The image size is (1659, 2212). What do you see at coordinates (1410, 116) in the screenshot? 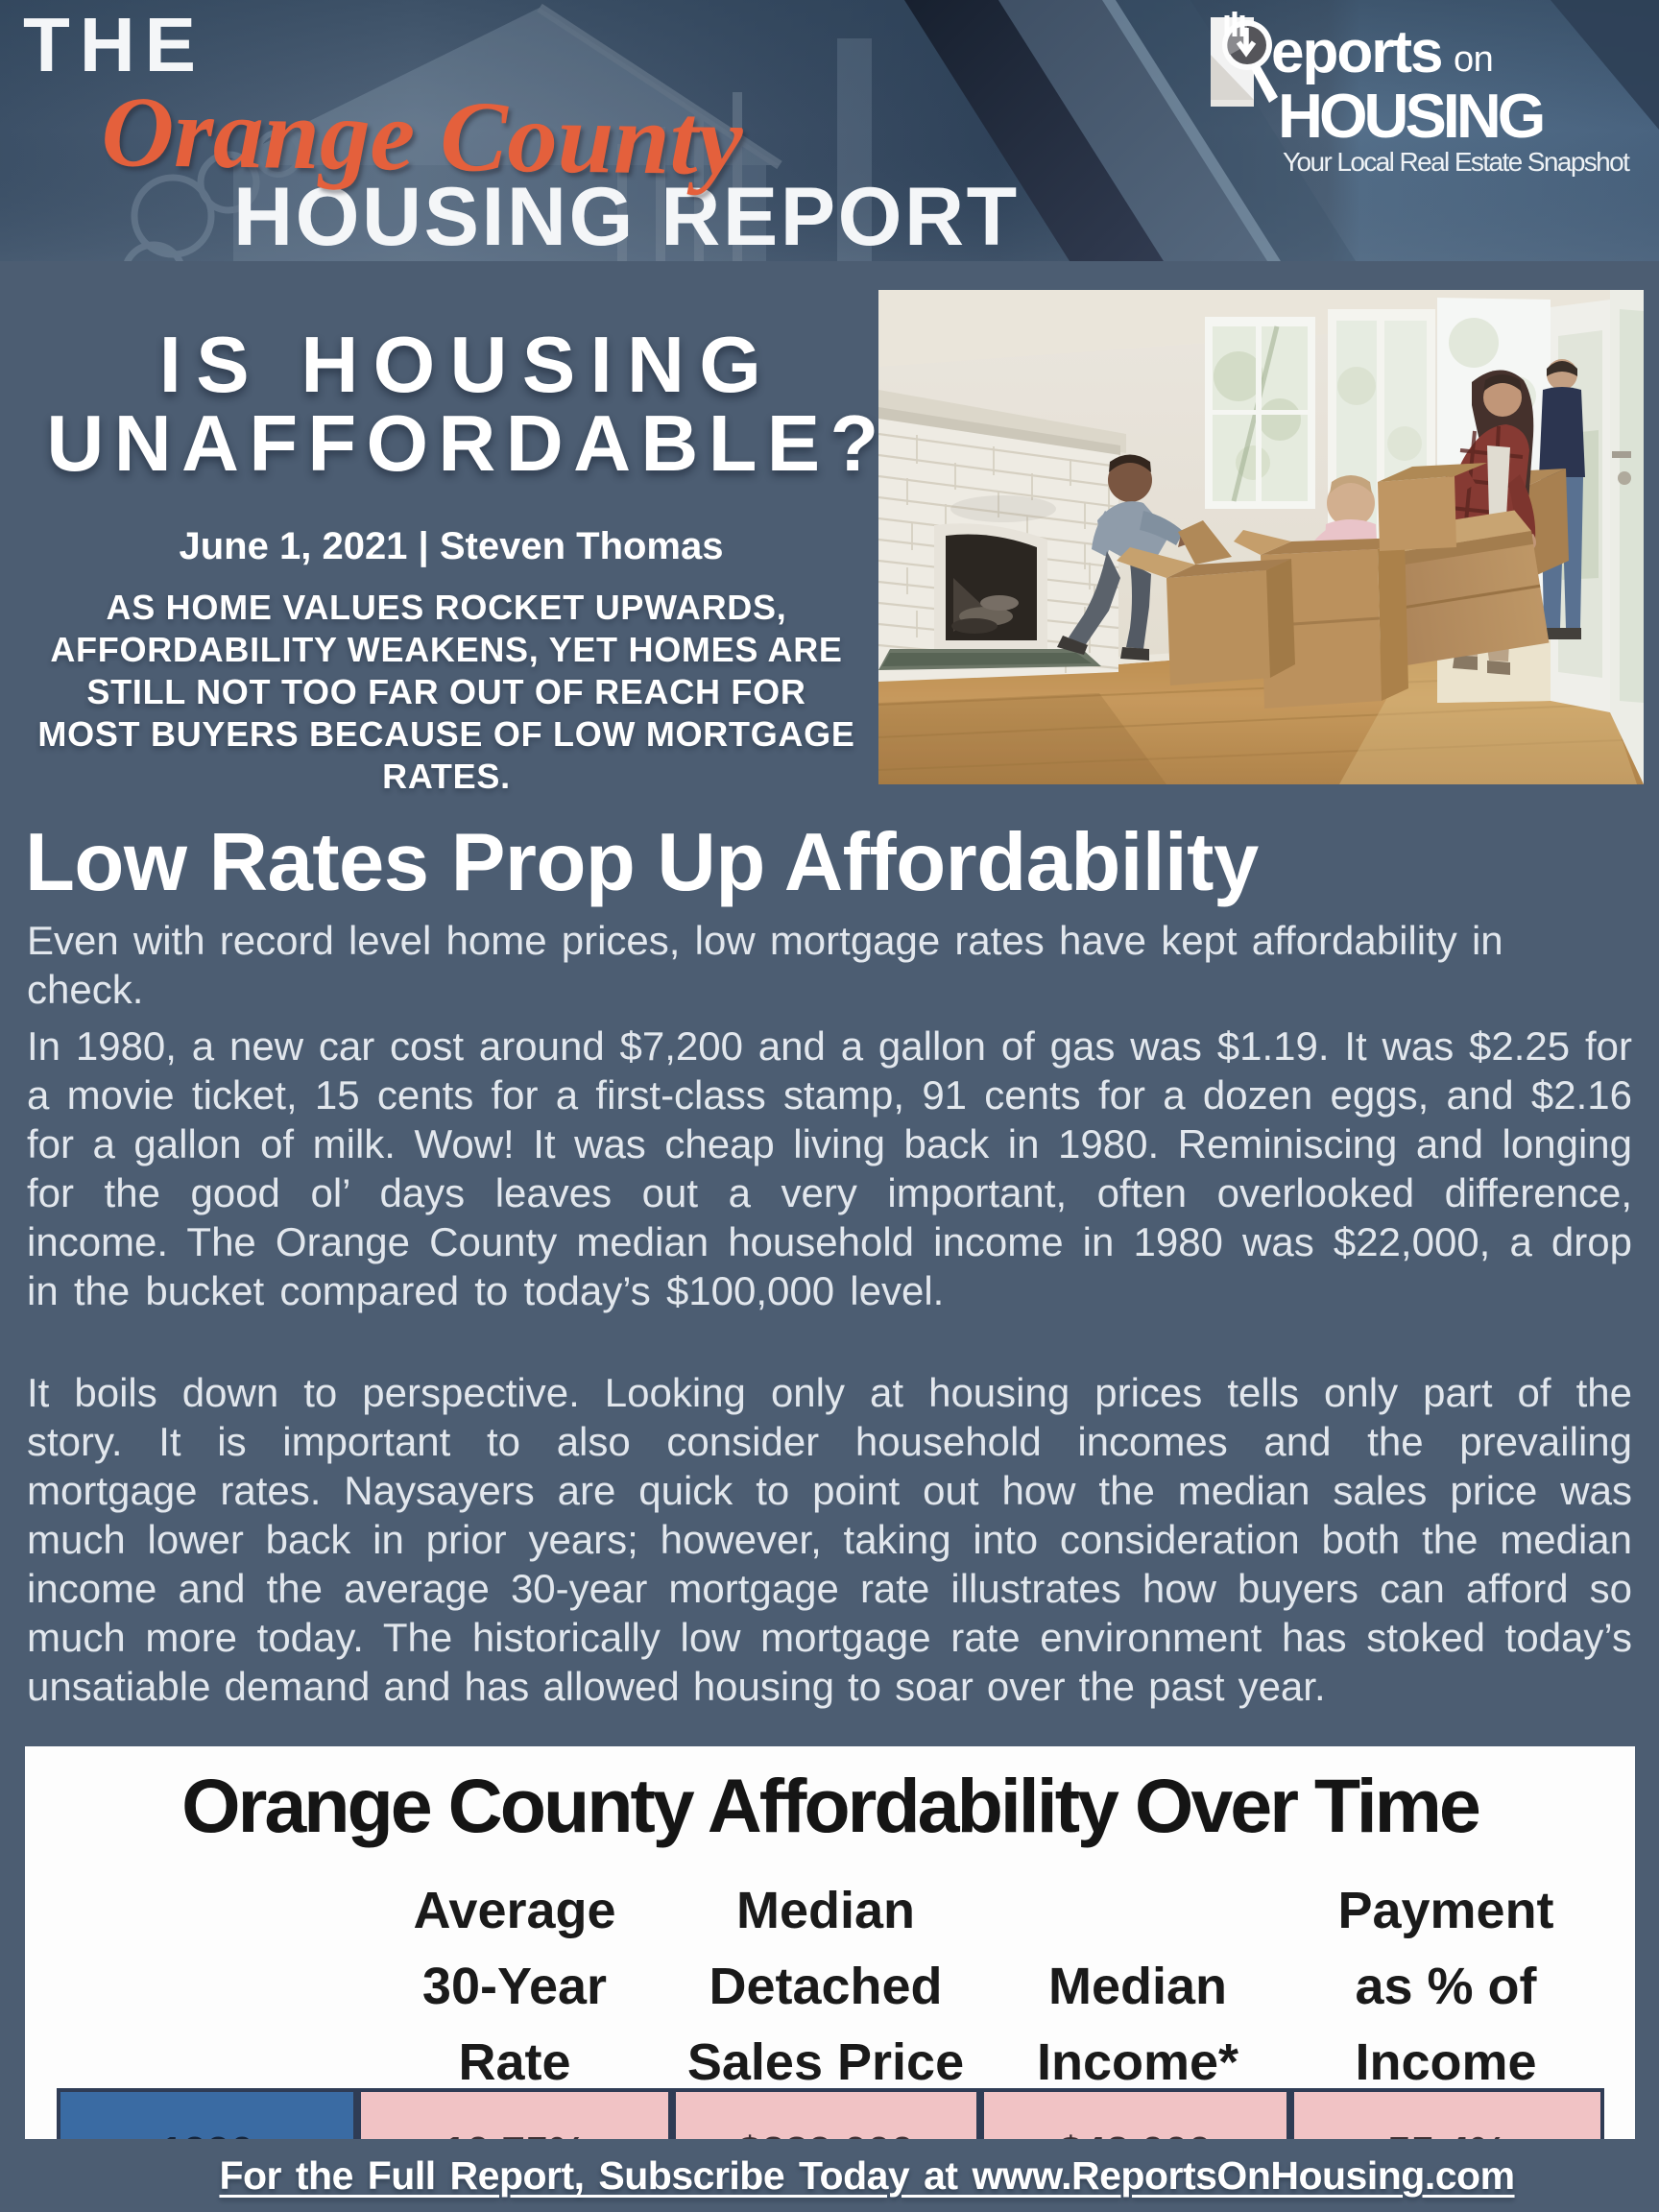
I see `svg-text: HOUSING` at bounding box center [1410, 116].